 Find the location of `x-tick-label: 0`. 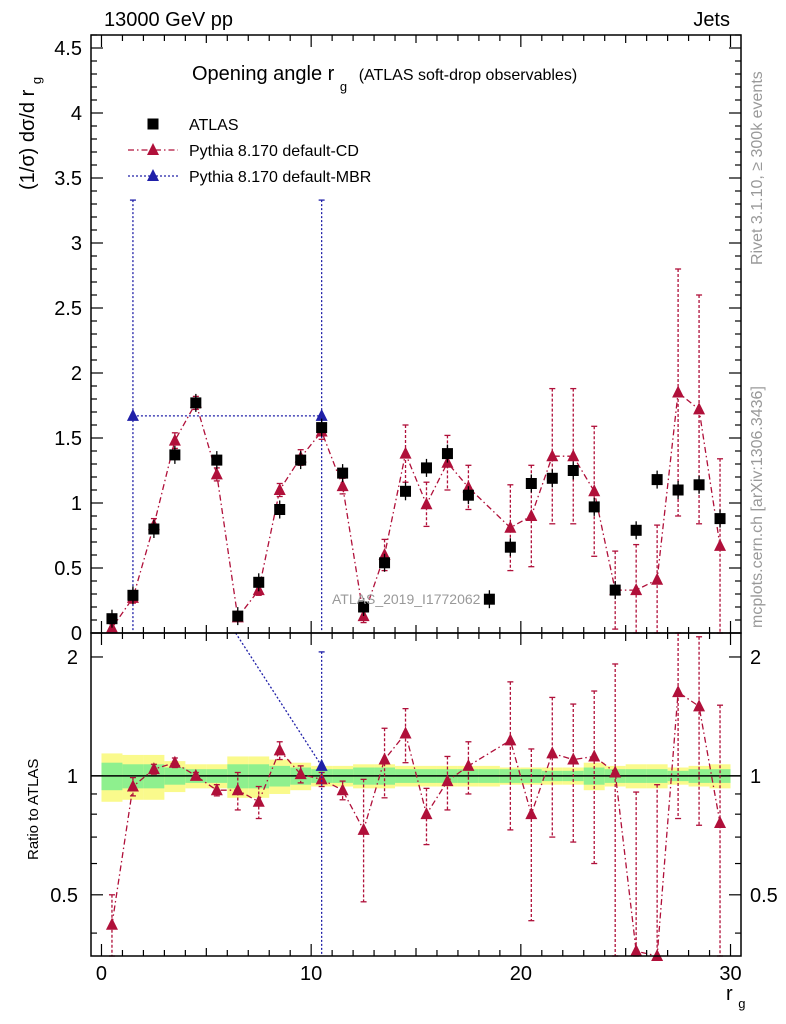

x-tick-label: 0 is located at coordinates (101, 974).